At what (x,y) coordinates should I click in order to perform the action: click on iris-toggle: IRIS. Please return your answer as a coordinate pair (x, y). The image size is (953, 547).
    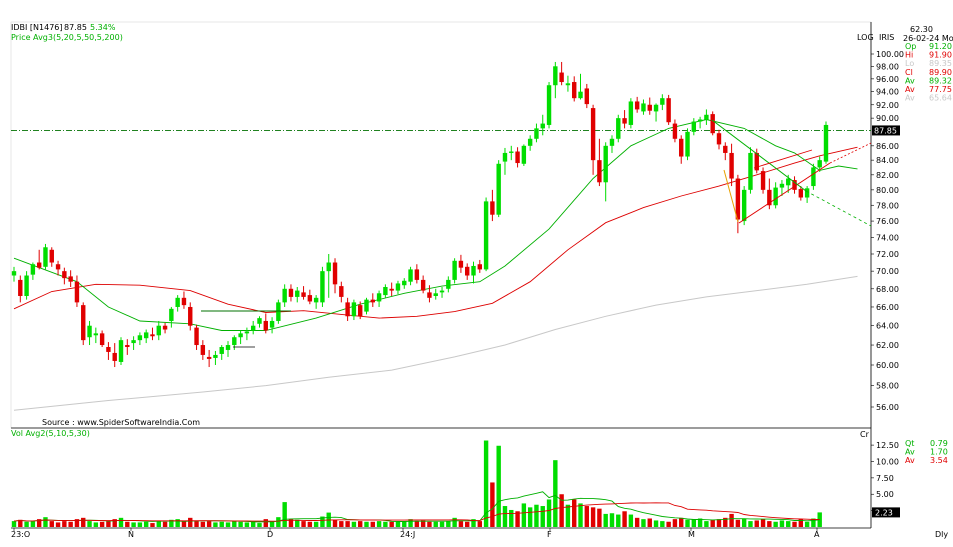
    Looking at the image, I should click on (886, 37).